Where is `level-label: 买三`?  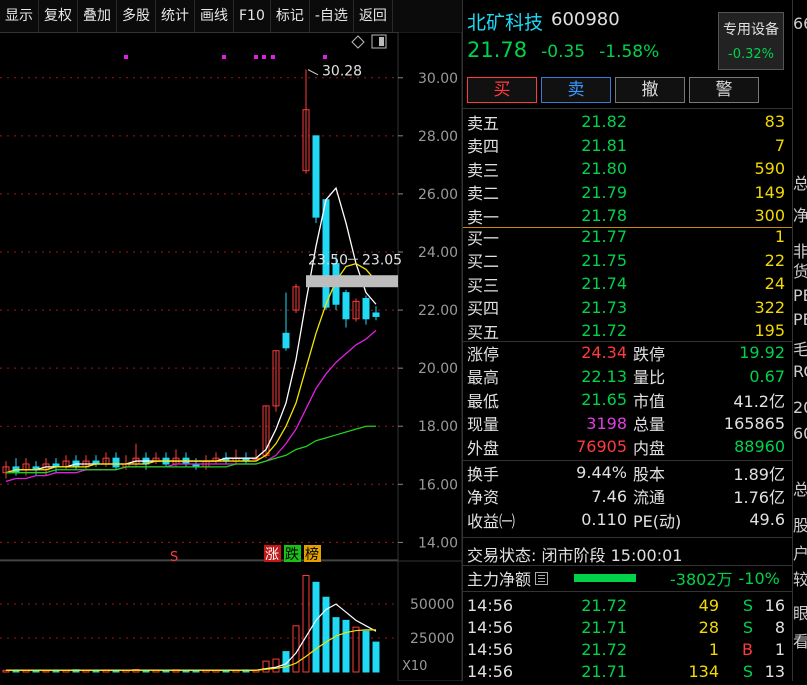 level-label: 买三 is located at coordinates (483, 285).